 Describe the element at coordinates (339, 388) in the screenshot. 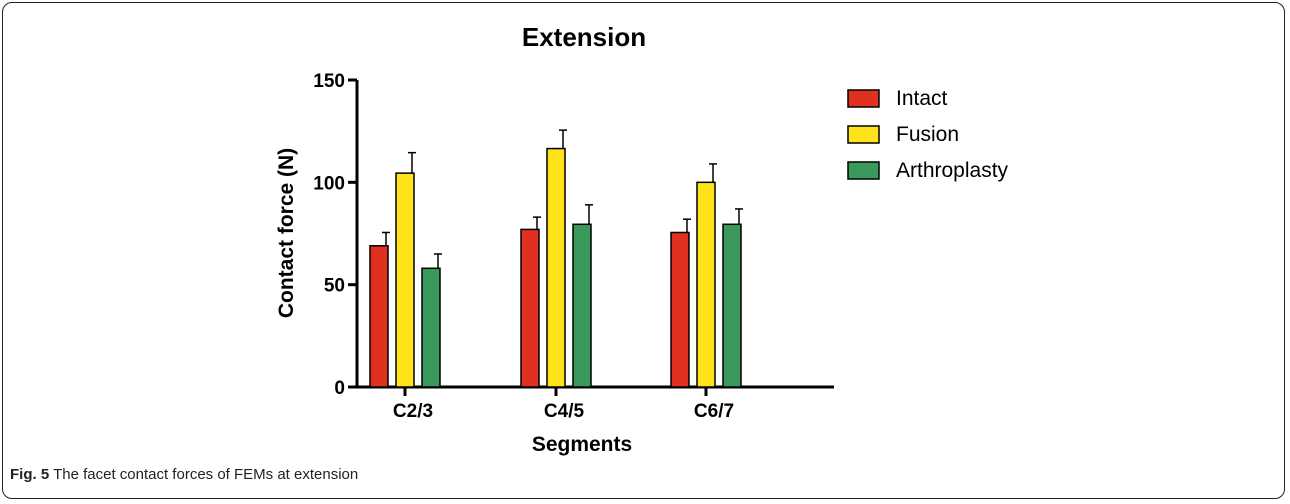

I see `y-tick-label: 0` at that location.